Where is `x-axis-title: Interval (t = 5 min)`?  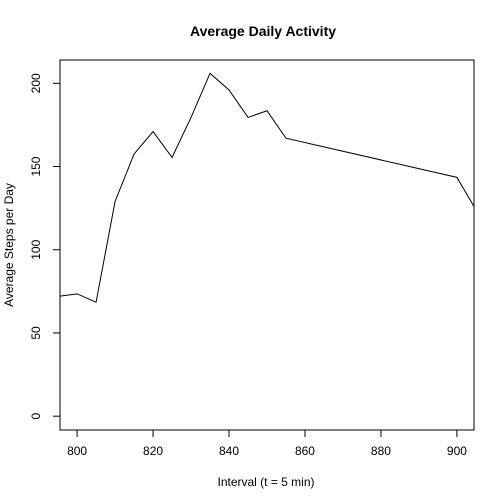
x-axis-title: Interval (t = 5 min) is located at coordinates (265, 482).